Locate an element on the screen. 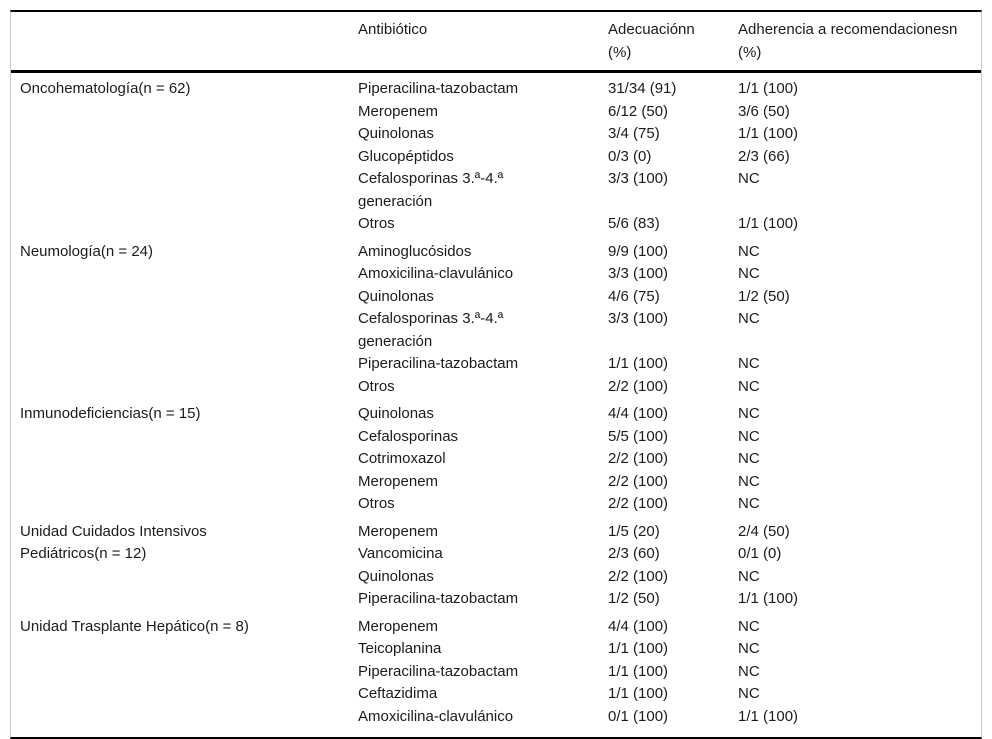 The height and width of the screenshot is (739, 992). table-row: Glucopéptidos 0/3 (0) 2/3 (66) is located at coordinates (496, 157).